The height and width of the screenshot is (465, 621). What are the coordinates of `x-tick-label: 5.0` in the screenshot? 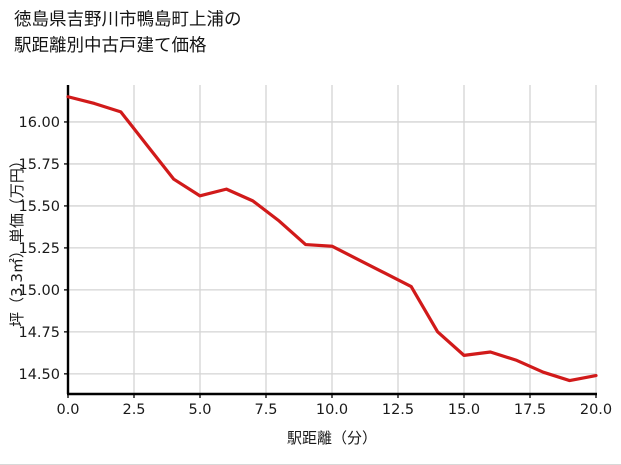 It's located at (199, 410).